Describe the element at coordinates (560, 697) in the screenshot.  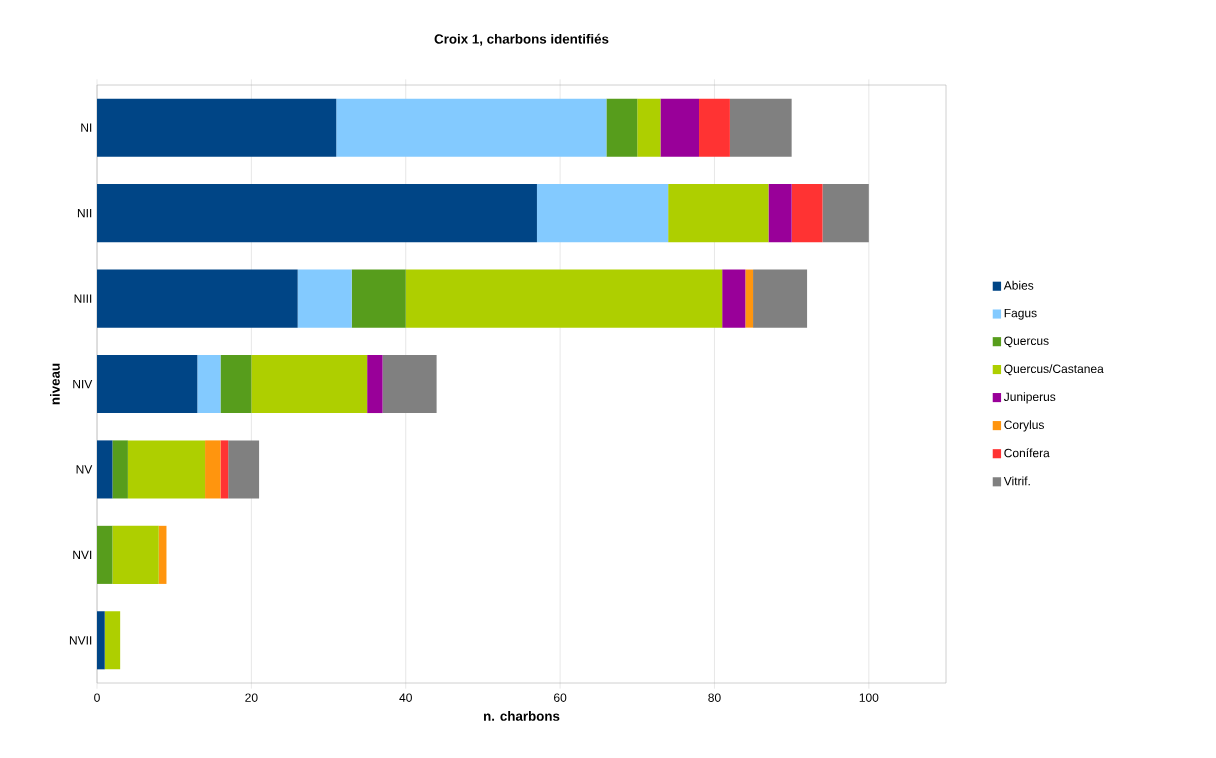
I see `x-tick-label: 60` at that location.